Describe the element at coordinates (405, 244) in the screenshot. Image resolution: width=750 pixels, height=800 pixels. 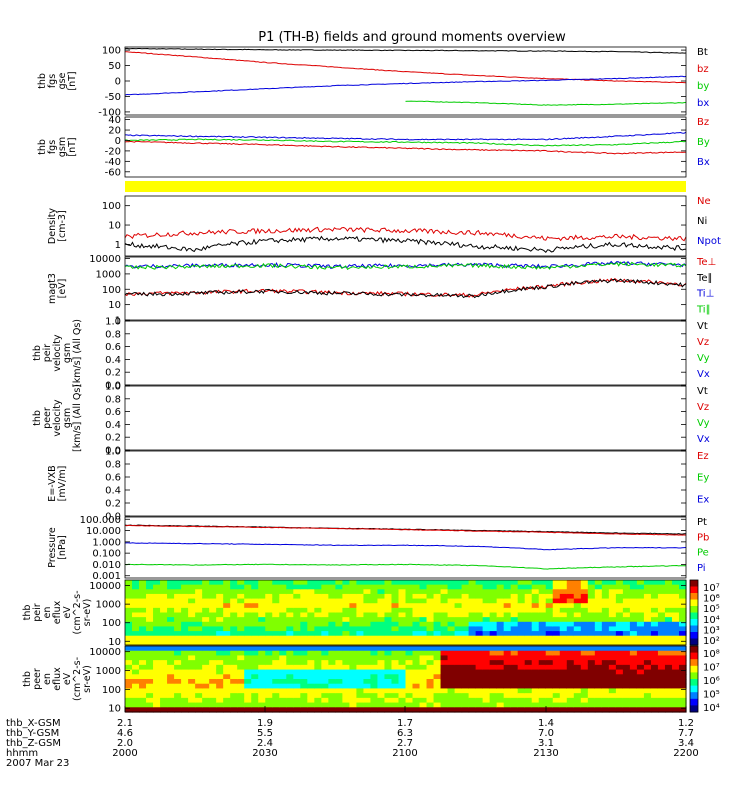
I see `series-line-Ni` at that location.